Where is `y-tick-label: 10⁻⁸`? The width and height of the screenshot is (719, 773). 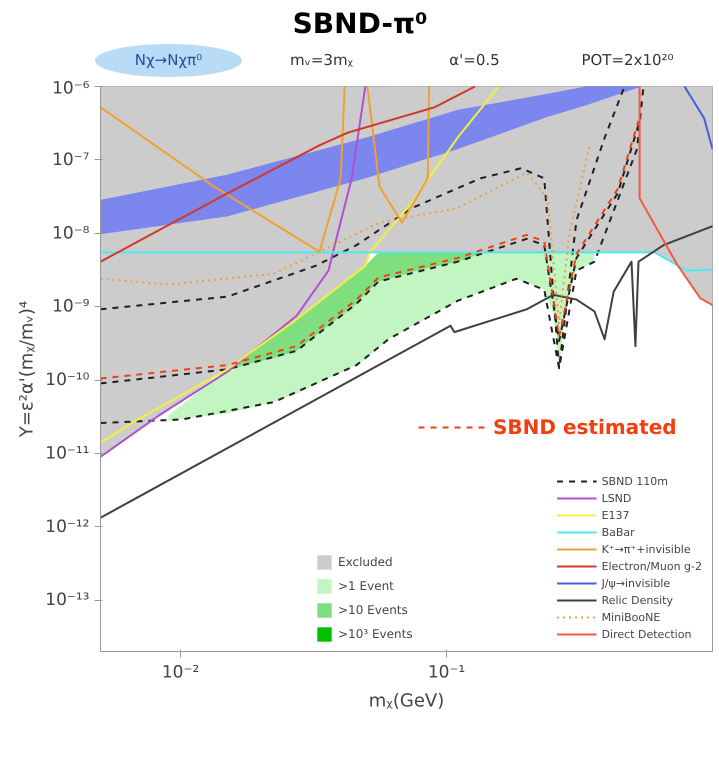
y-tick-label: 10⁻⁸ is located at coordinates (71, 233).